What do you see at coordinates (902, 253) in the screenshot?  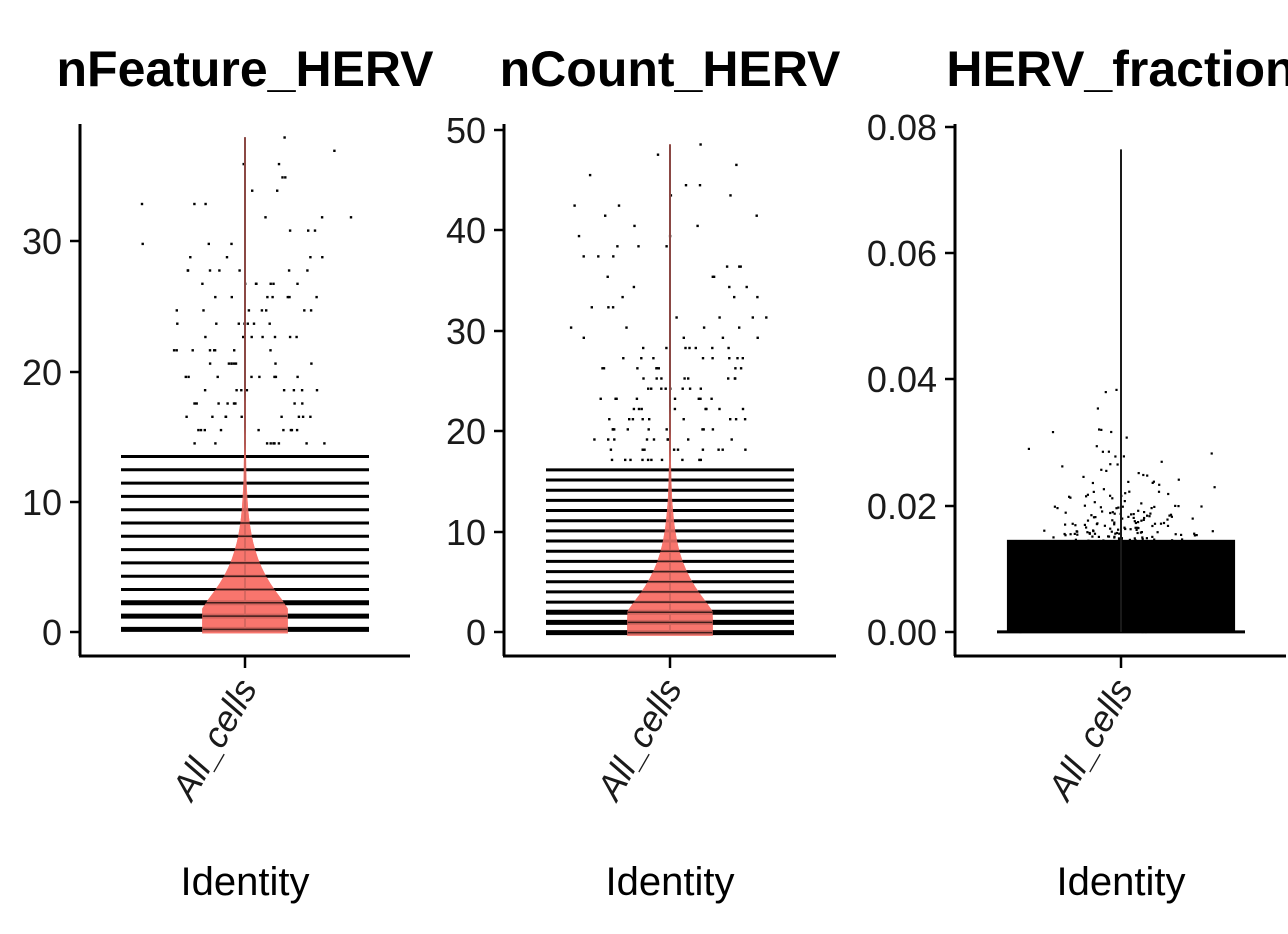 I see `y-tick-label: 0.06` at bounding box center [902, 253].